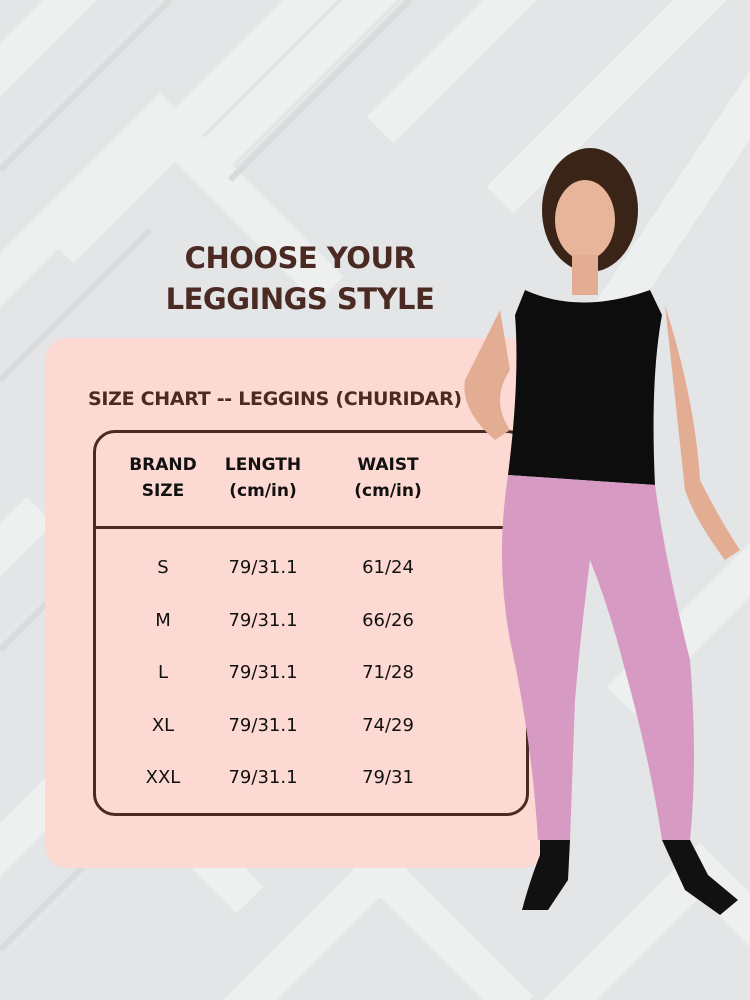 Image resolution: width=750 pixels, height=1000 pixels. I want to click on size-cell: XL, so click(163, 725).